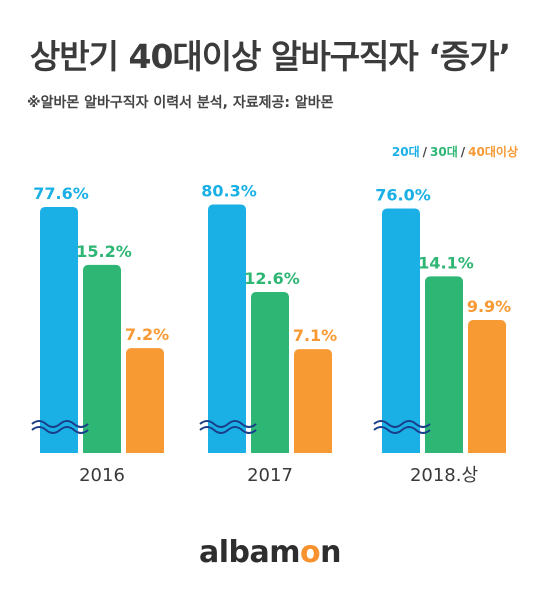 Image resolution: width=540 pixels, height=595 pixels. I want to click on legend: 20대/30대/40대이상, so click(454, 152).